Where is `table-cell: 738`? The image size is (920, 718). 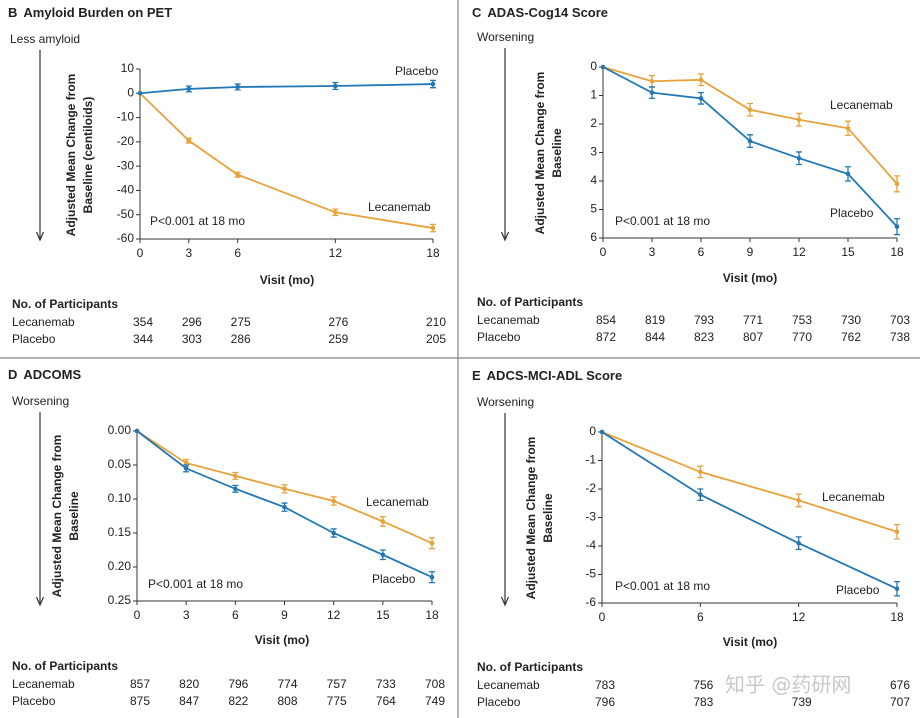
table-cell: 738 is located at coordinates (900, 337).